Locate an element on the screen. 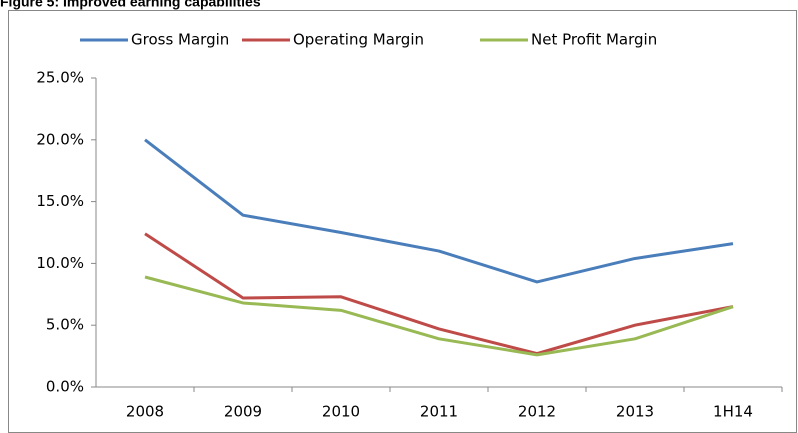  x-tick-label: 1H14 is located at coordinates (733, 412).